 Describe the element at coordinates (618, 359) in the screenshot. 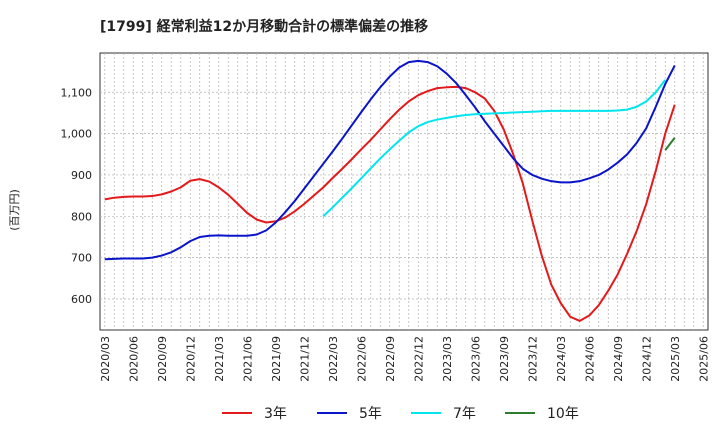

I see `x-tick-label: 2024/09` at that location.